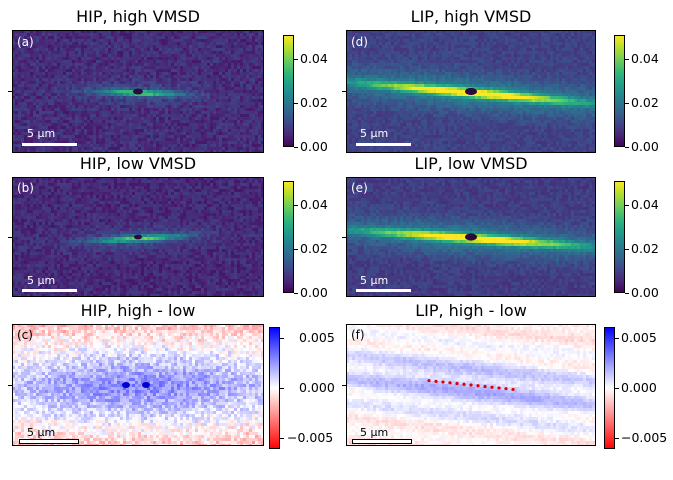 This screenshot has width=673, height=480. I want to click on panel-e-scale-label: 5 μm, so click(374, 281).